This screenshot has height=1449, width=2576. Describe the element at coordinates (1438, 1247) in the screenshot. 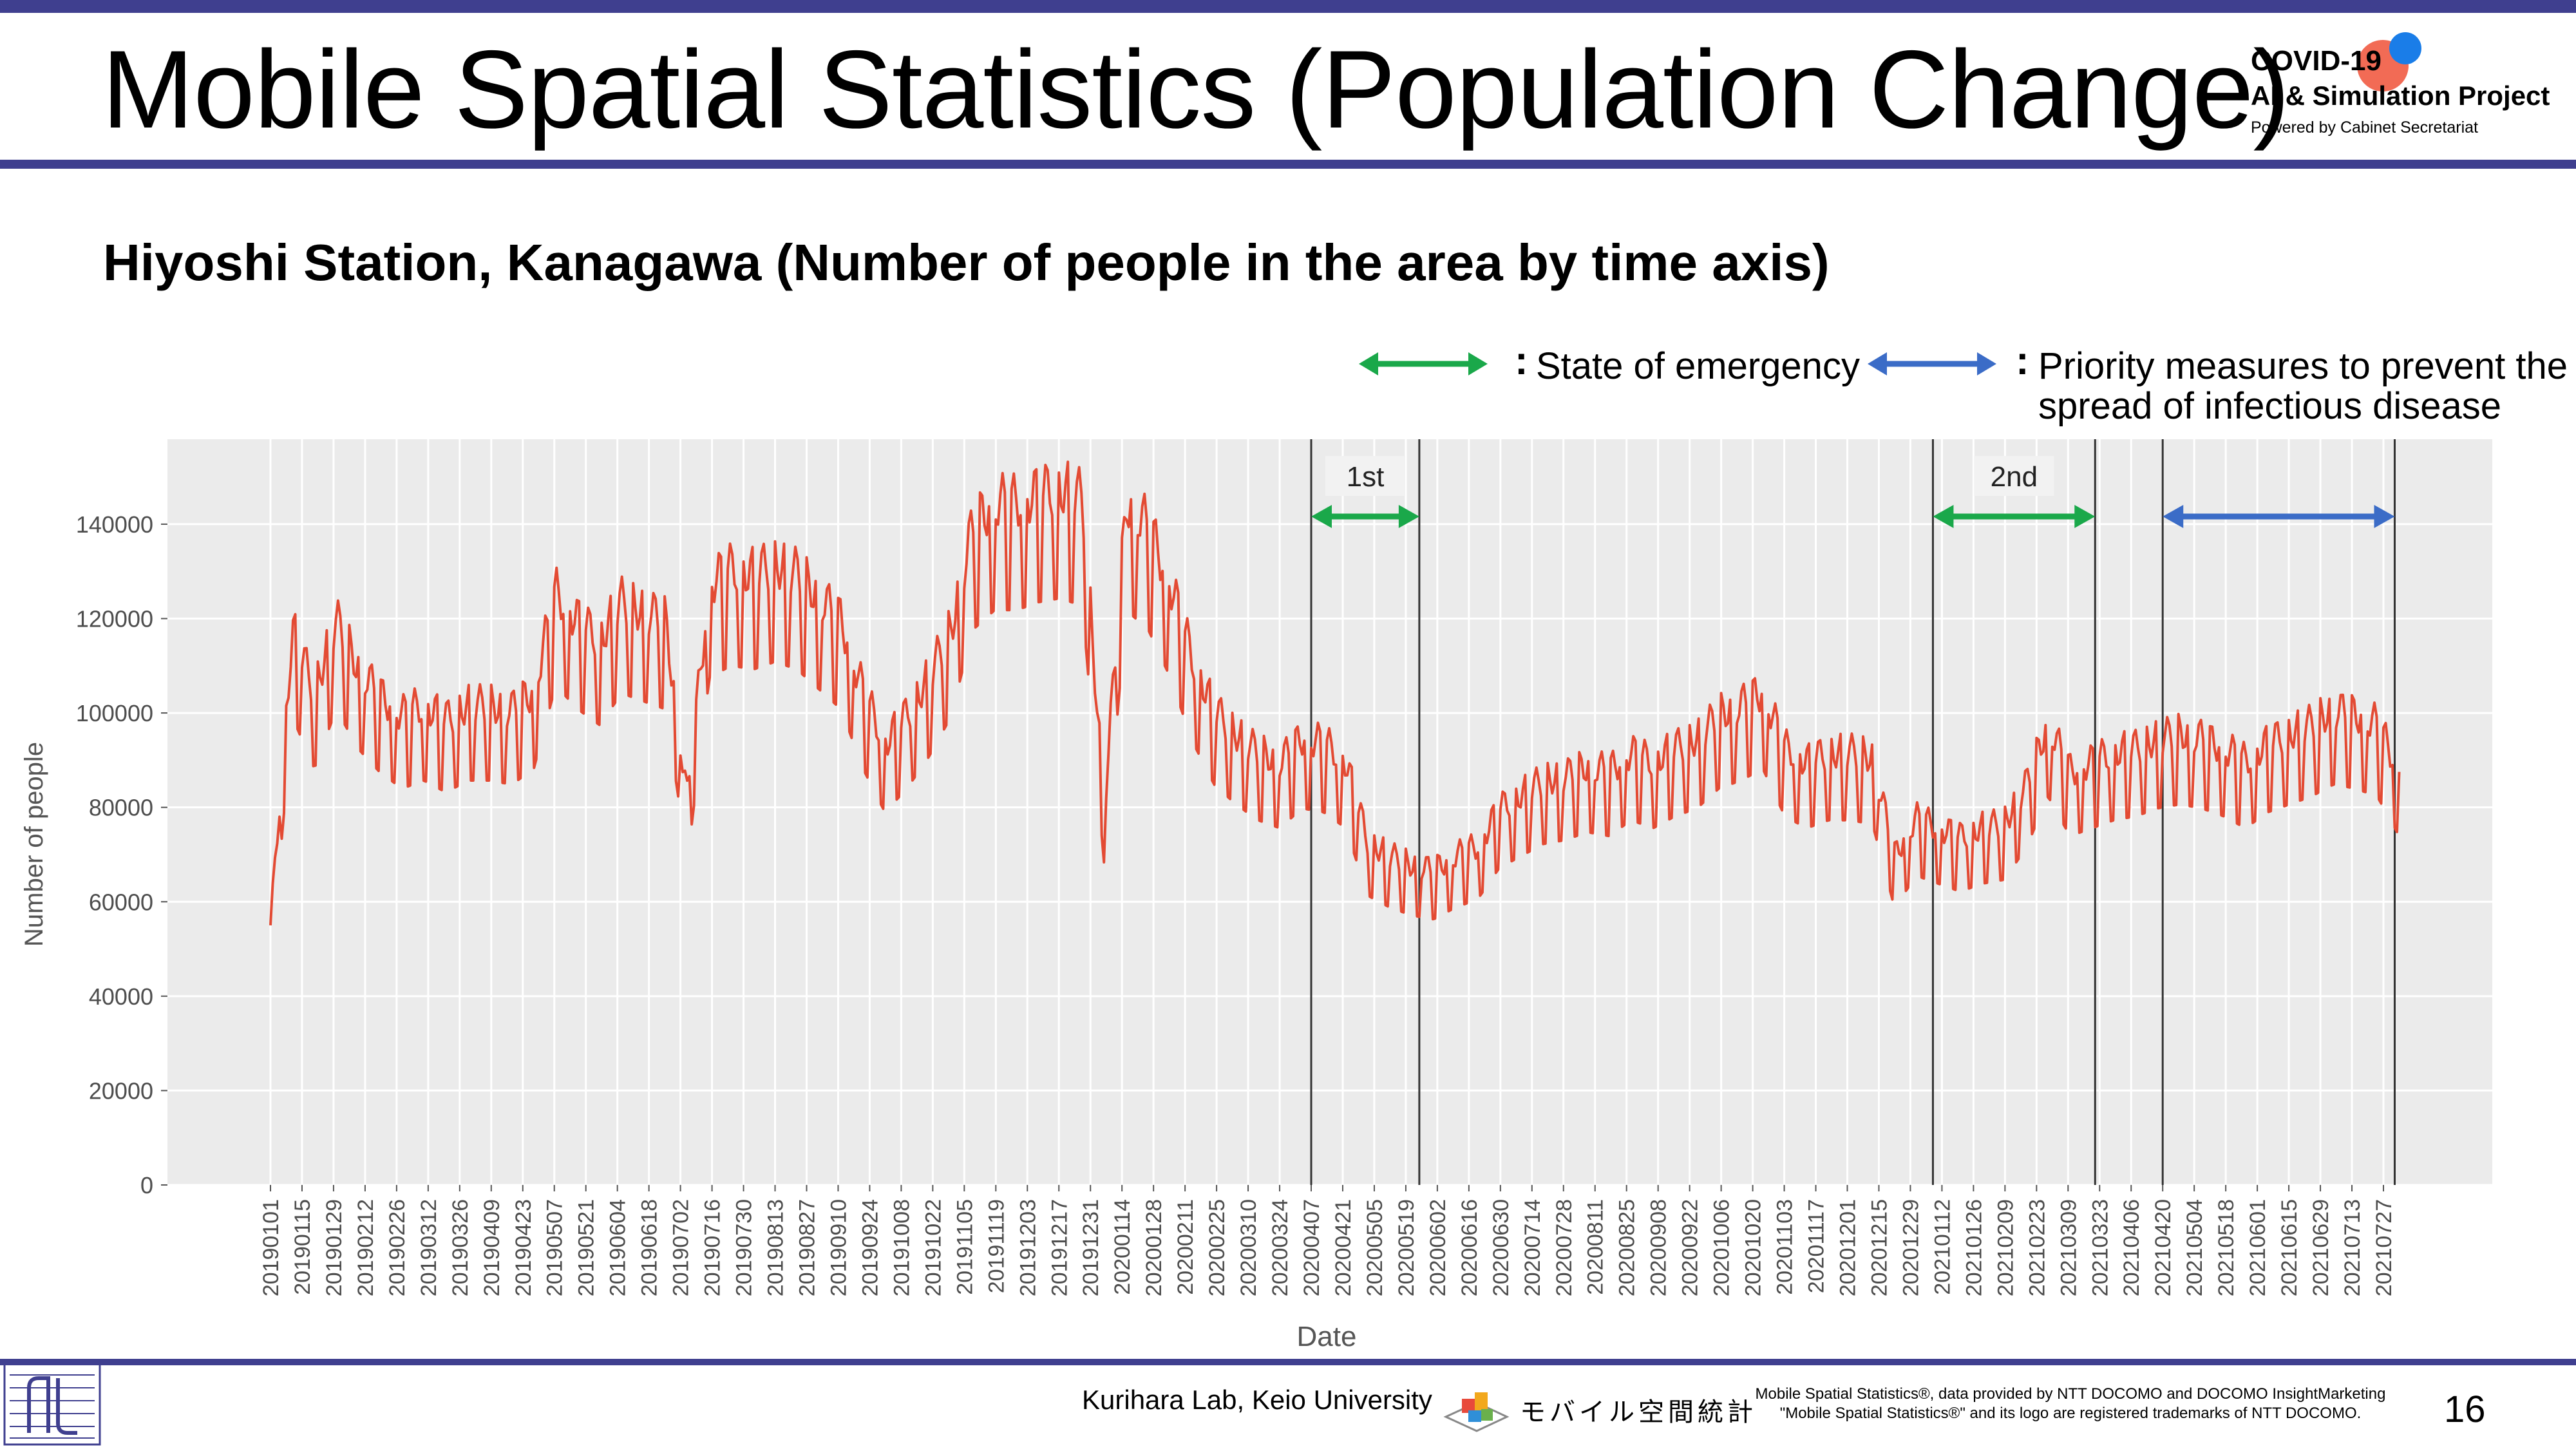

I see `x-tick-label: 20200602` at that location.